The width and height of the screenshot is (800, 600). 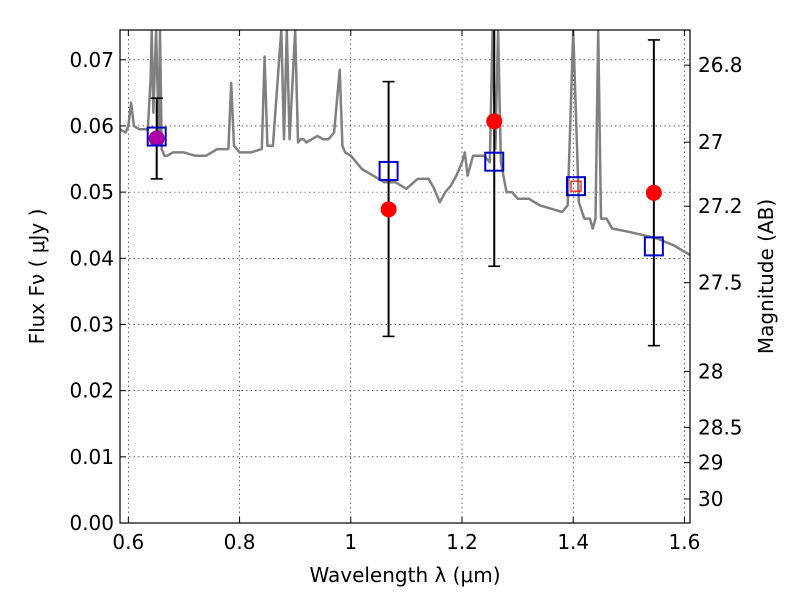 What do you see at coordinates (91, 391) in the screenshot?
I see `y-tick-label: 0.02` at bounding box center [91, 391].